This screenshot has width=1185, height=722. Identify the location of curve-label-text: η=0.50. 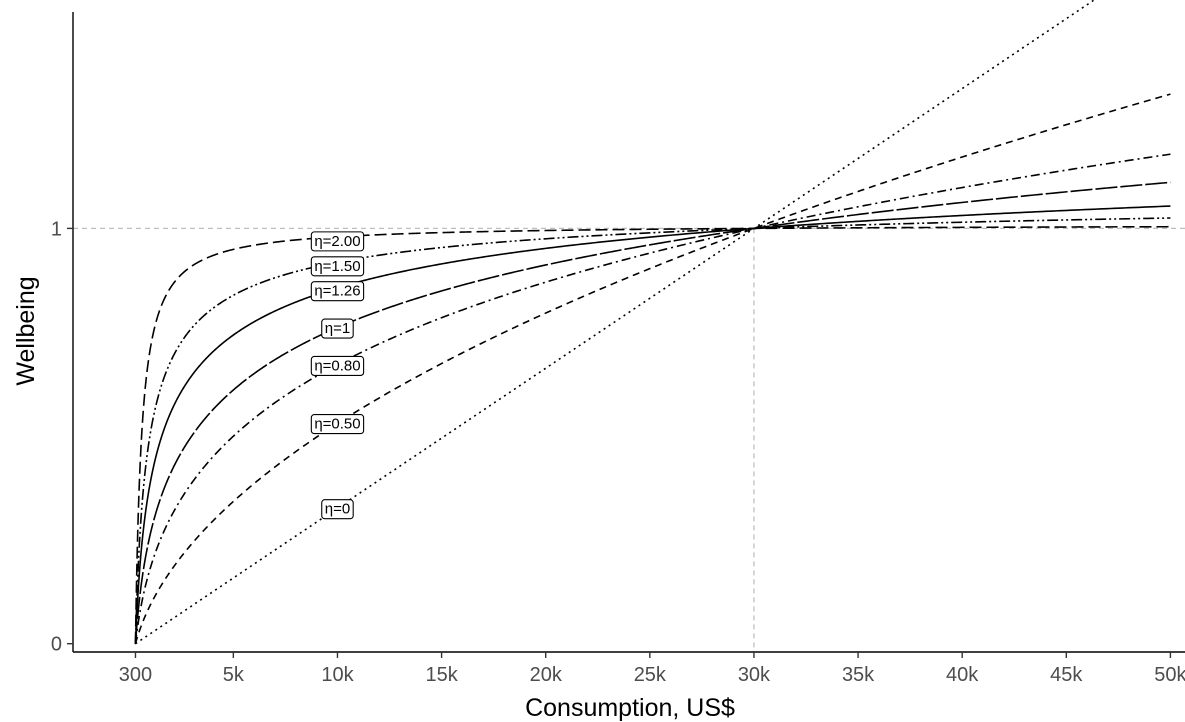
(337, 424).